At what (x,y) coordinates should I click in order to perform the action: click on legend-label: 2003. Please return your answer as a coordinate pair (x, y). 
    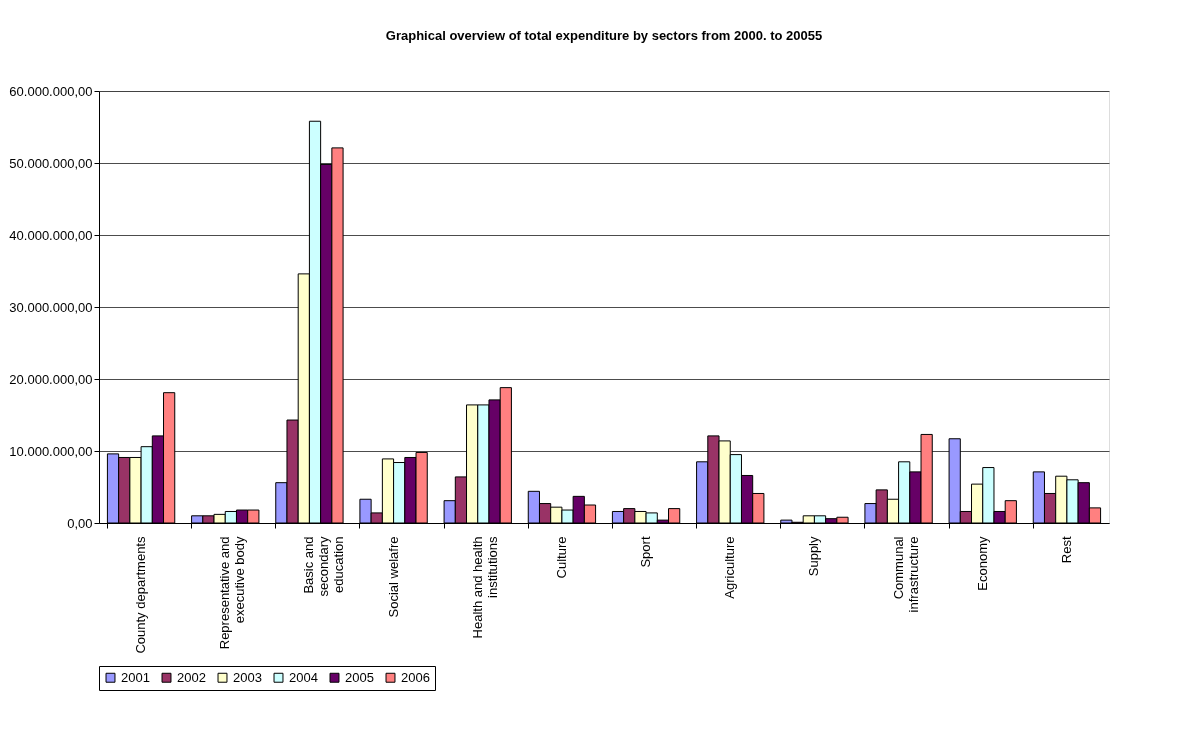
    Looking at the image, I should click on (247, 677).